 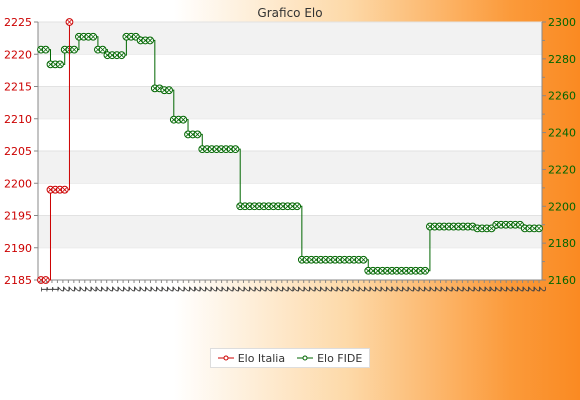 I want to click on y-left-tick-label: 2185, so click(x=18, y=280).